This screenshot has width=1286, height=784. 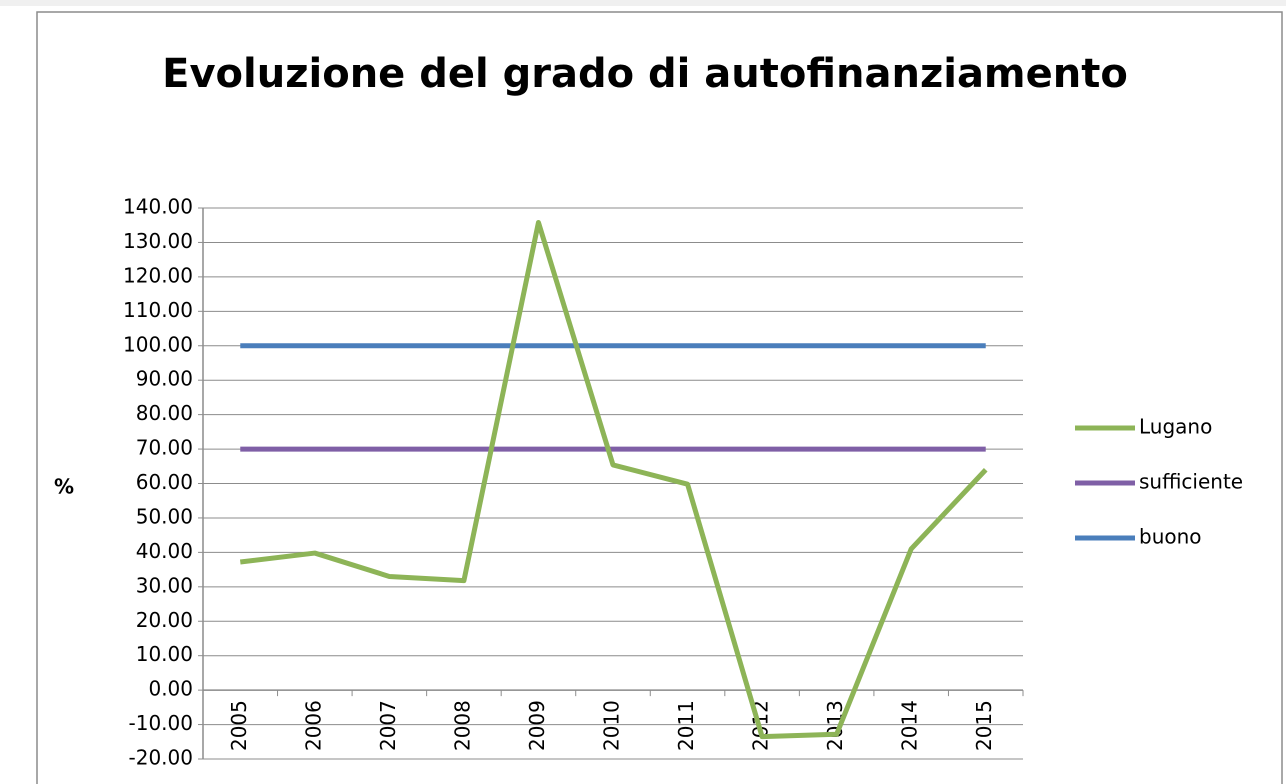 I want to click on x-tick-label: 2010, so click(x=612, y=725).